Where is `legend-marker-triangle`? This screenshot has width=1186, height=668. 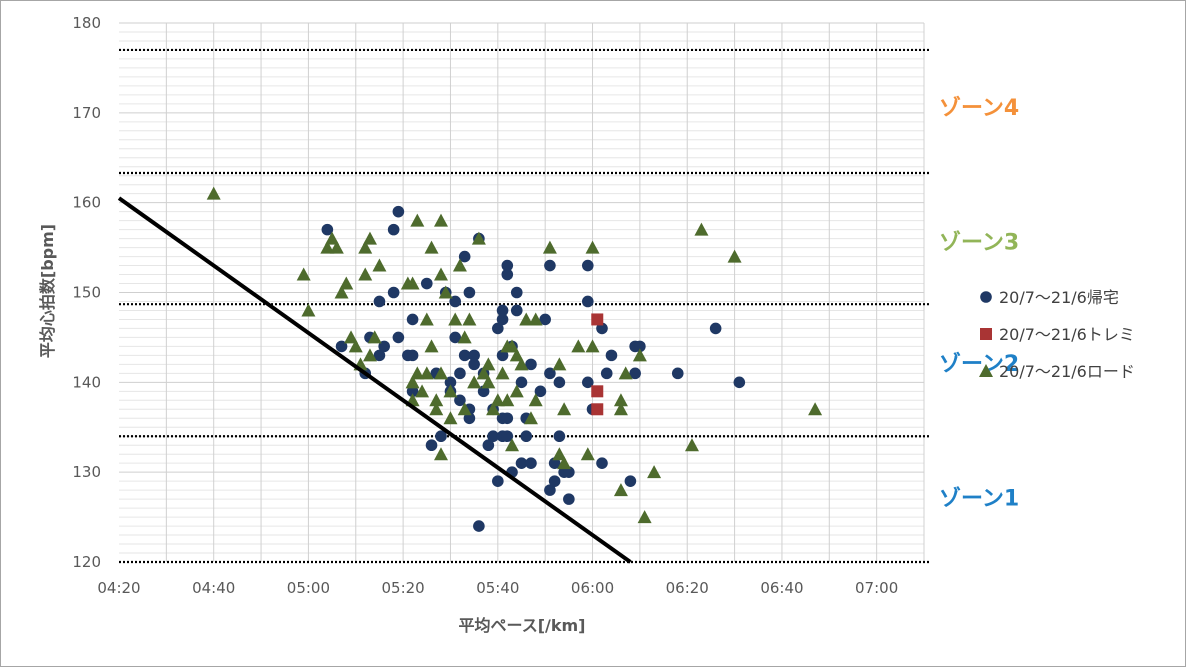 legend-marker-triangle is located at coordinates (986, 370).